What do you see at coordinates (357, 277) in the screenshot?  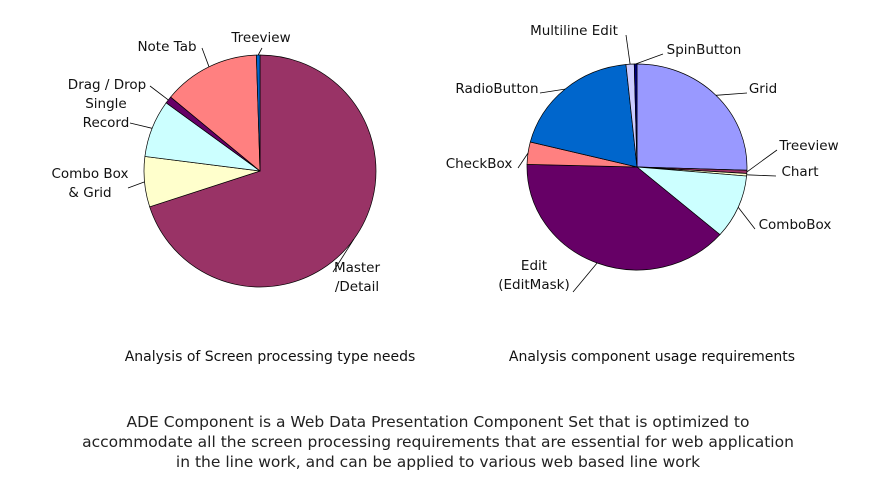 I see `slice-label-master-detail: Master/Detail` at bounding box center [357, 277].